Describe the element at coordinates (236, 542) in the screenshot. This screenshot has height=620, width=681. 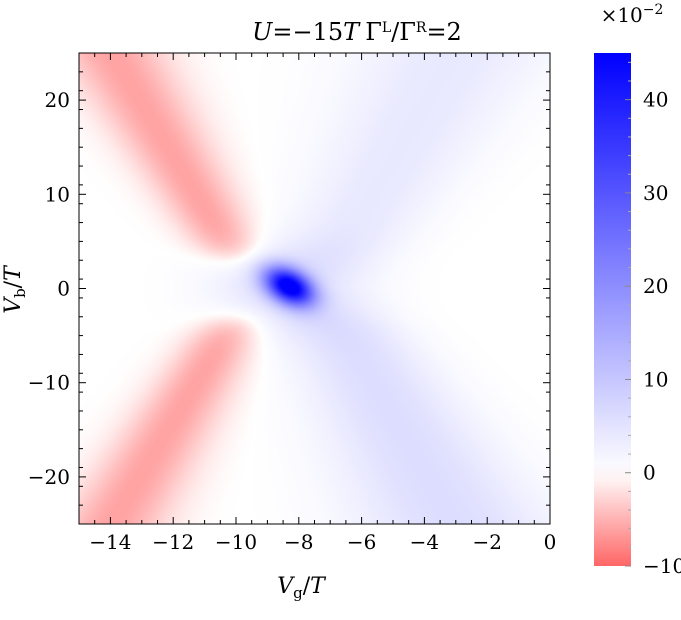
I see `x-tick-label: −10` at that location.